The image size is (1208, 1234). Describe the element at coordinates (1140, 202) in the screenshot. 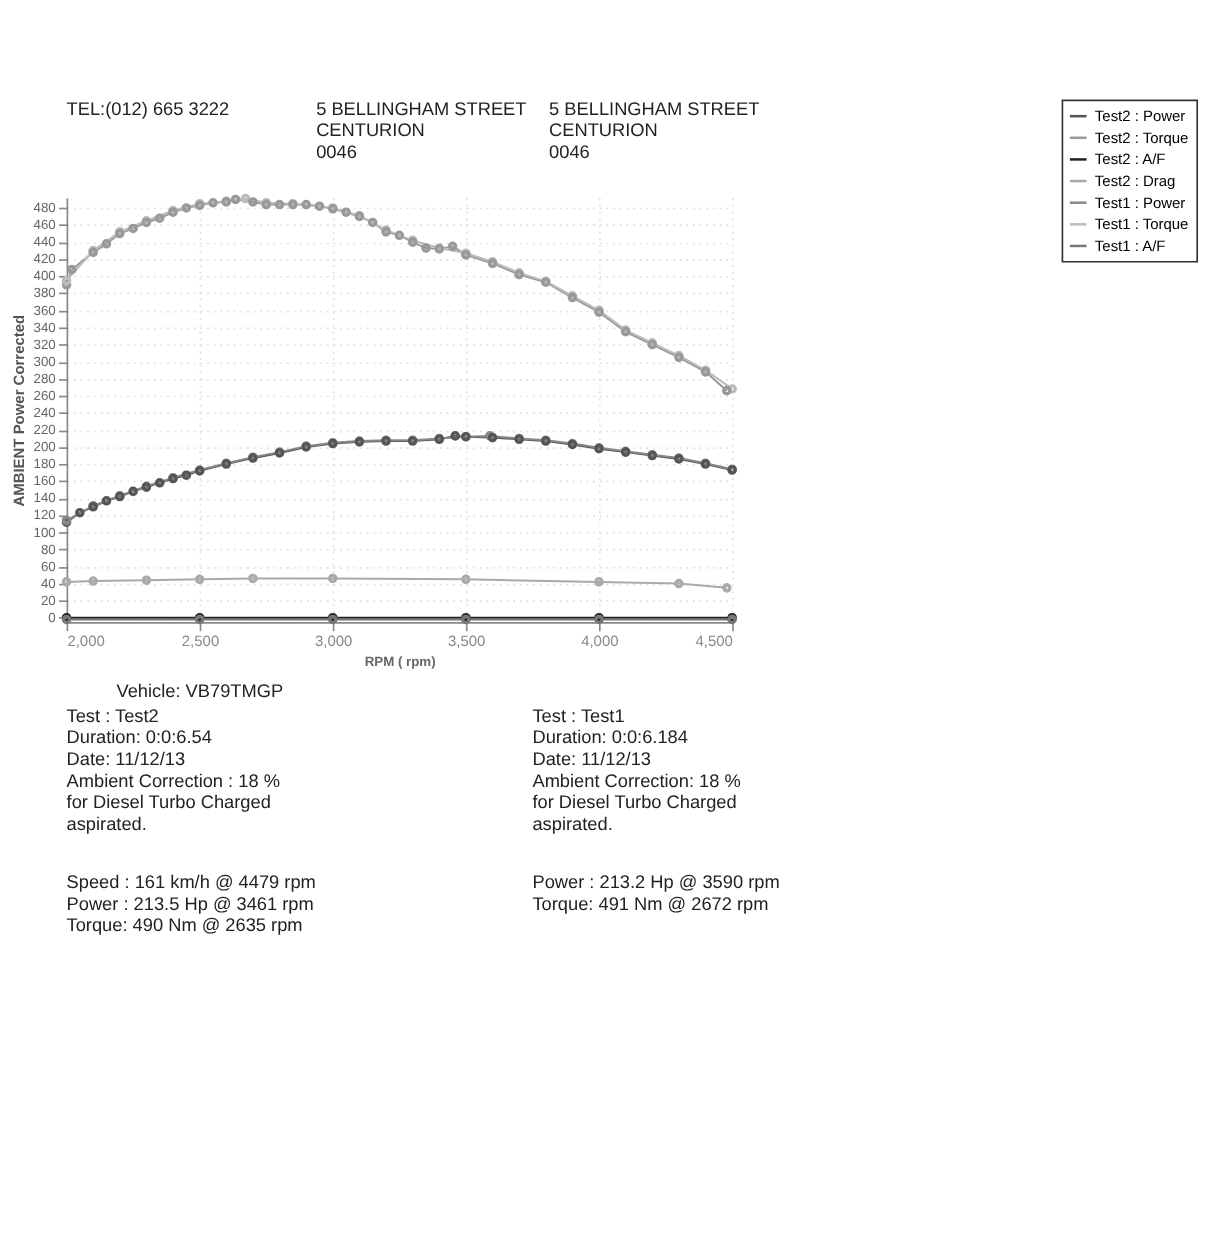

I see `legend-label: Test1 : Power` at that location.